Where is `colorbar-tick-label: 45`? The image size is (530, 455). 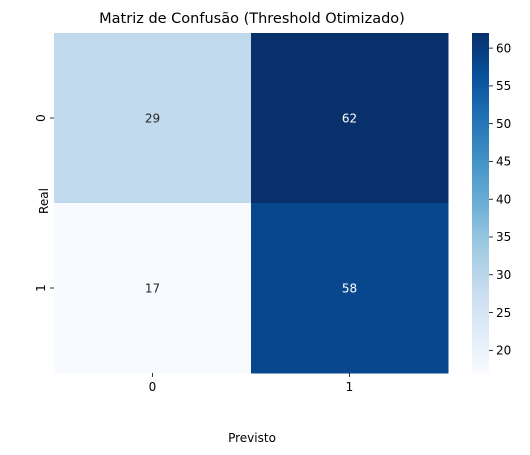
colorbar-tick-label: 45 is located at coordinates (503, 162).